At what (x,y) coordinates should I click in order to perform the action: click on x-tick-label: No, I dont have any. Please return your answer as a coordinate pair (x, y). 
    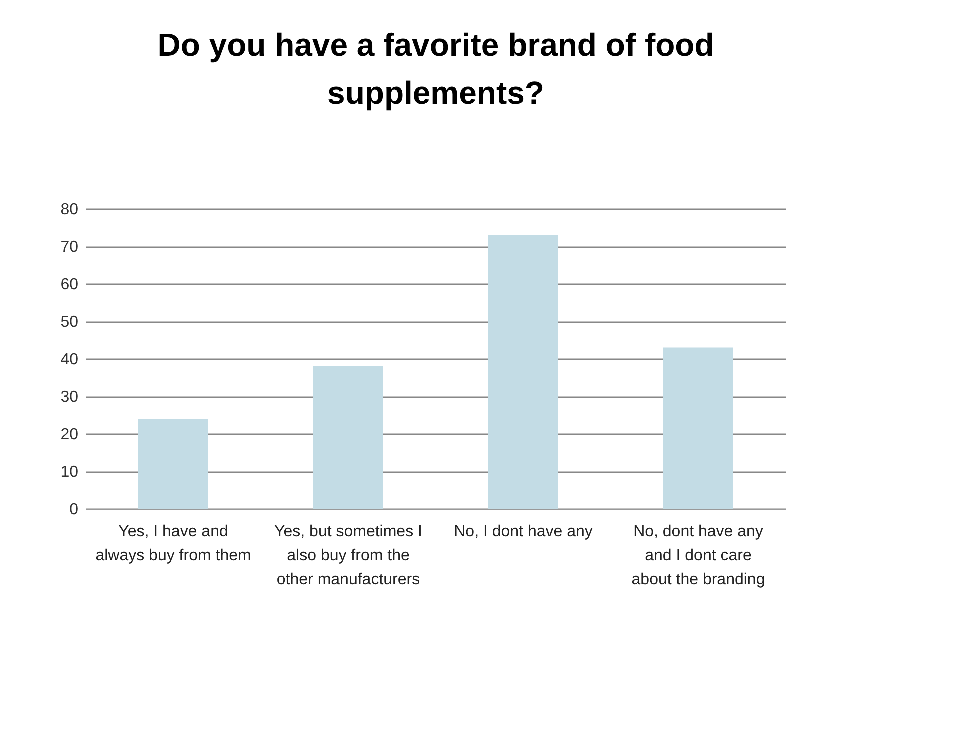
    Looking at the image, I should click on (523, 532).